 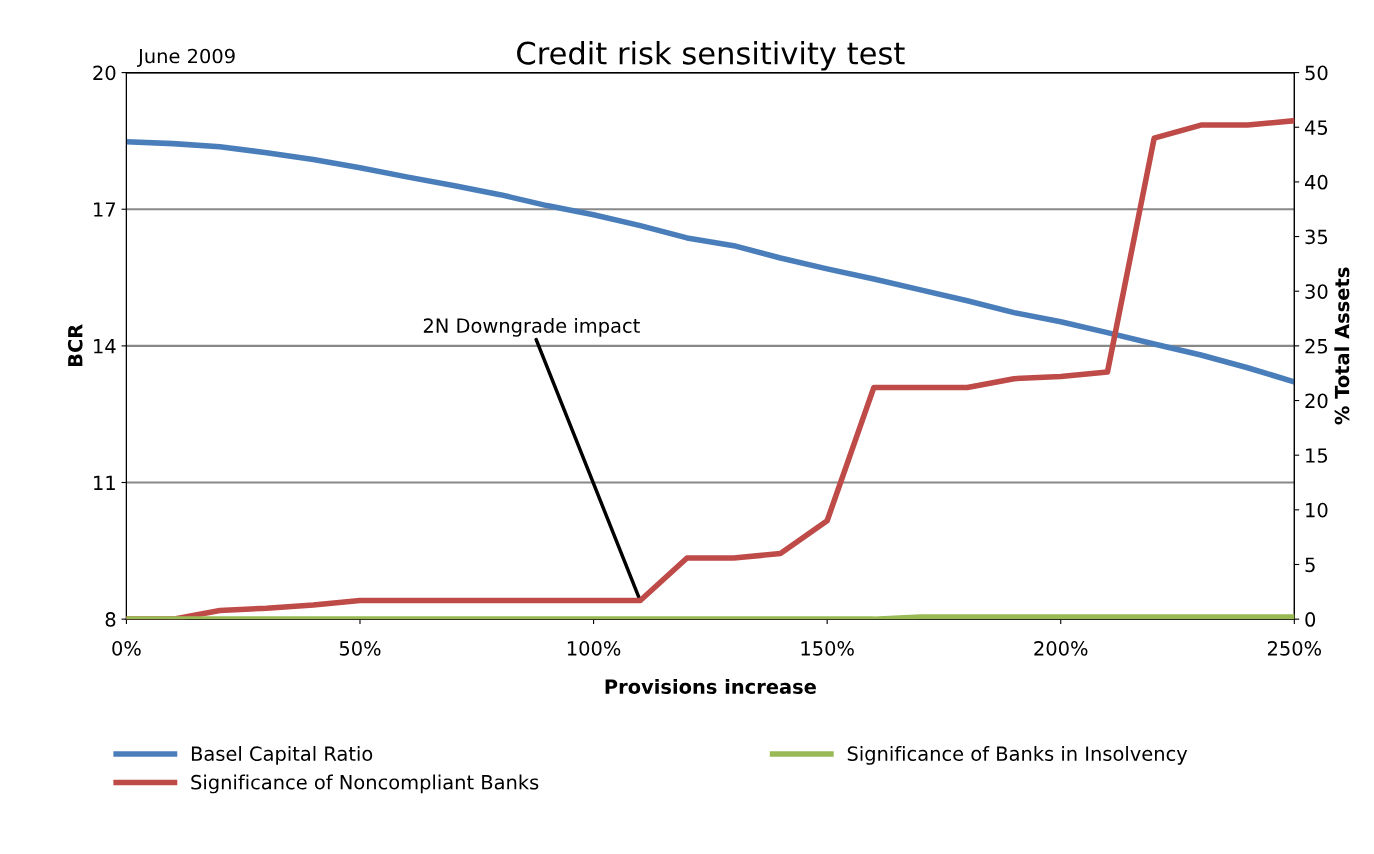 What do you see at coordinates (1316, 237) in the screenshot?
I see `y2-tick-label: 35` at bounding box center [1316, 237].